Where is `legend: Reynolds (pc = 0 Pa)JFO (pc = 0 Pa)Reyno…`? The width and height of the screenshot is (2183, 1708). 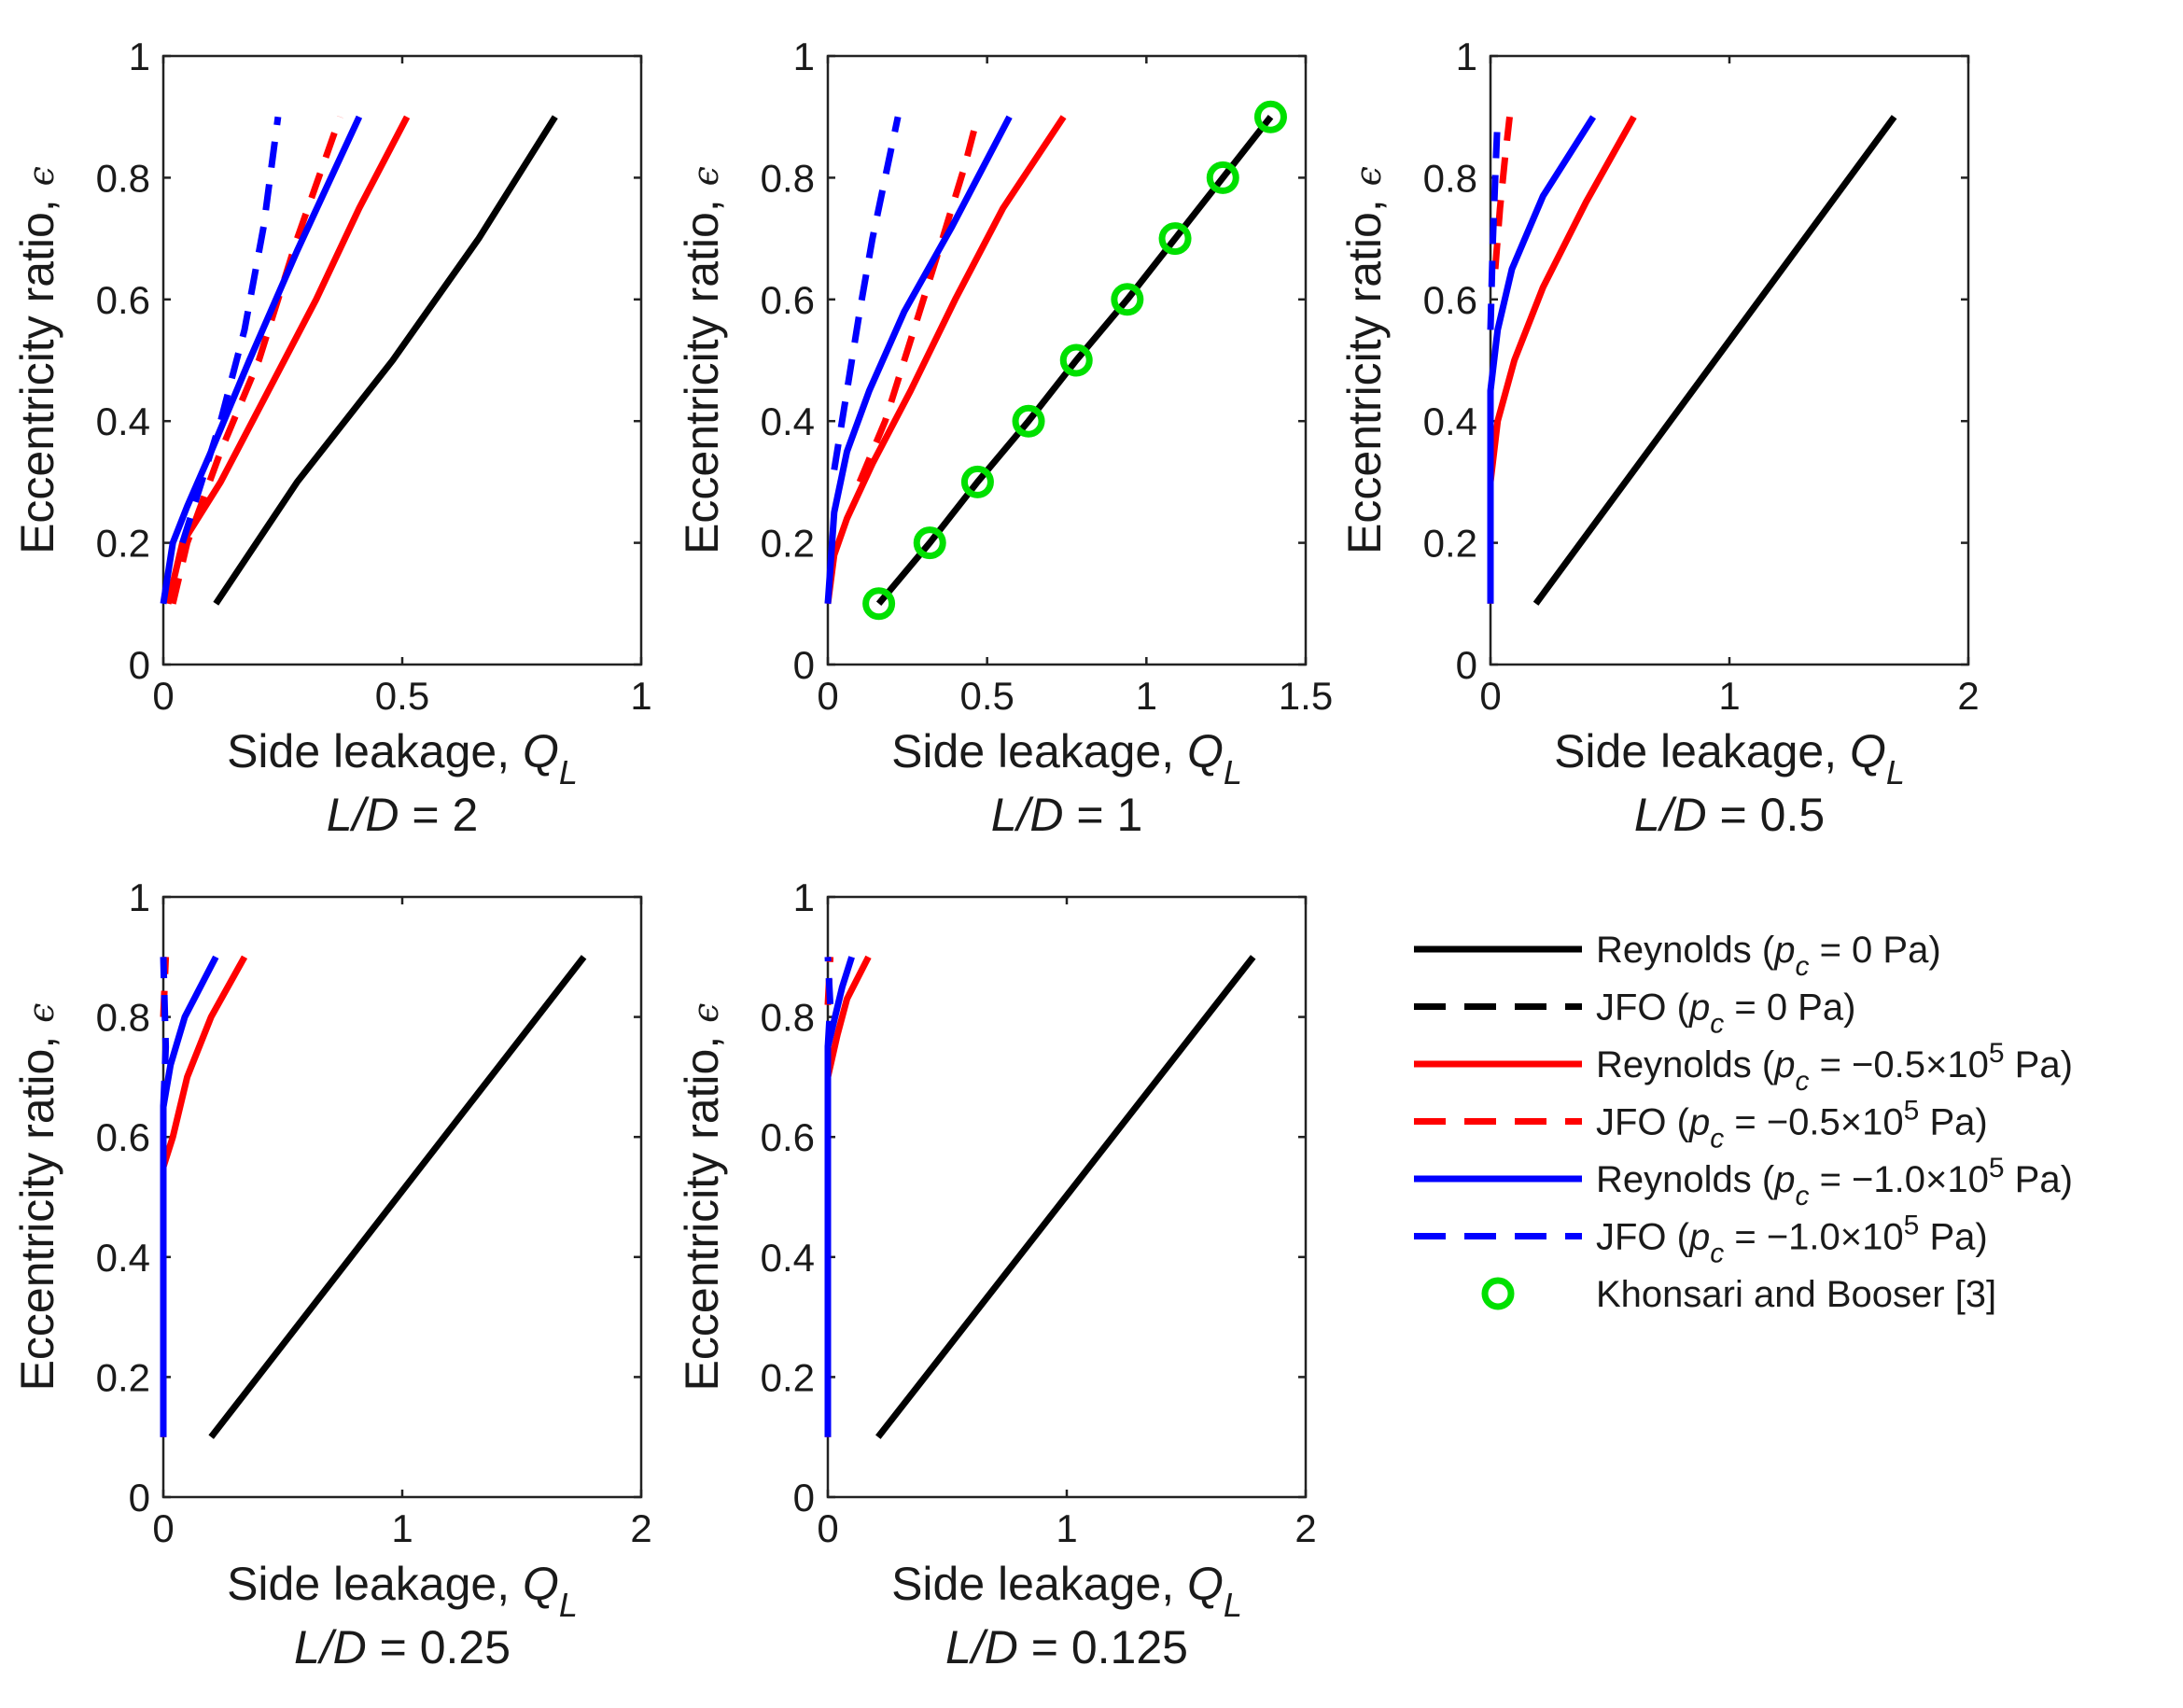 legend: Reynolds (pc = 0 Pa)JFO (pc = 0 Pa)Reyno… is located at coordinates (1743, 1122).